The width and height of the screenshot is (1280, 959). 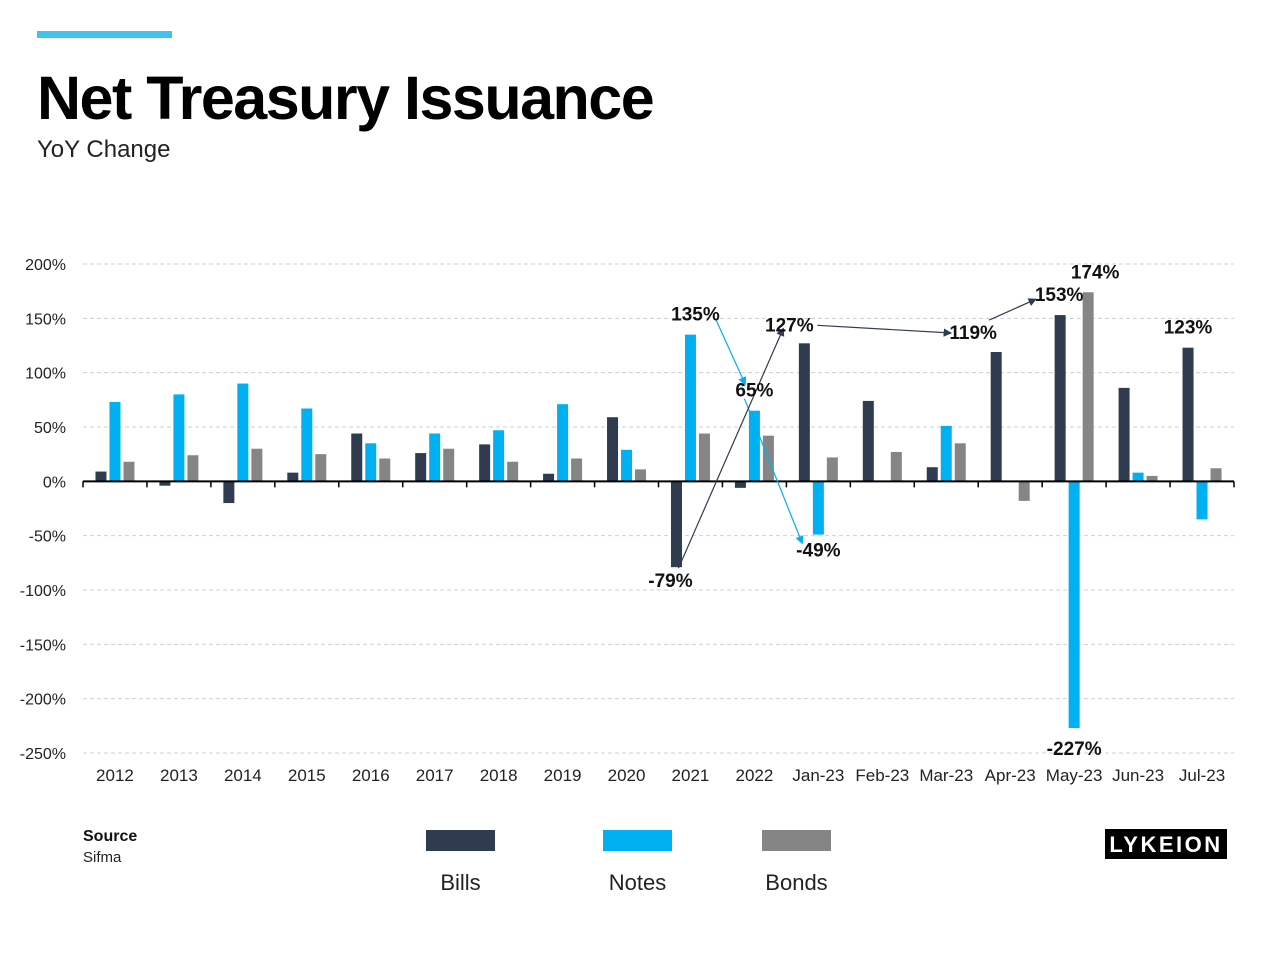 What do you see at coordinates (663, 865) in the screenshot?
I see `legend-item-notes: Notes` at bounding box center [663, 865].